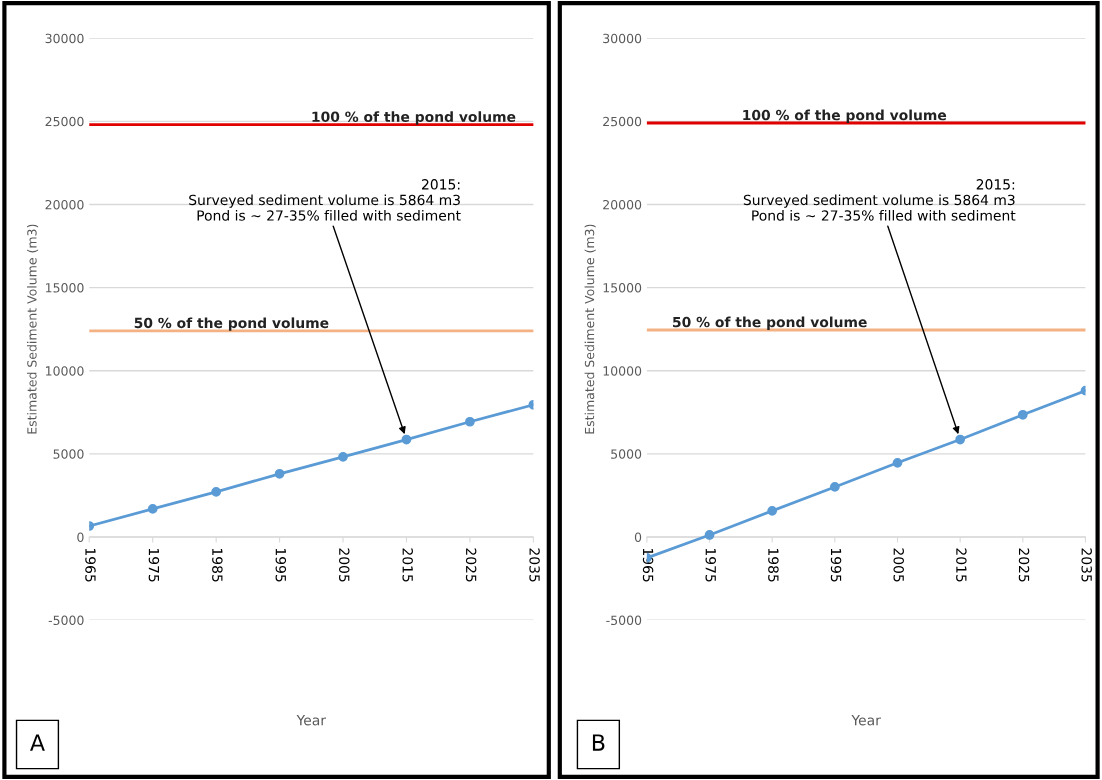  I want to click on text: B, so click(598, 742).